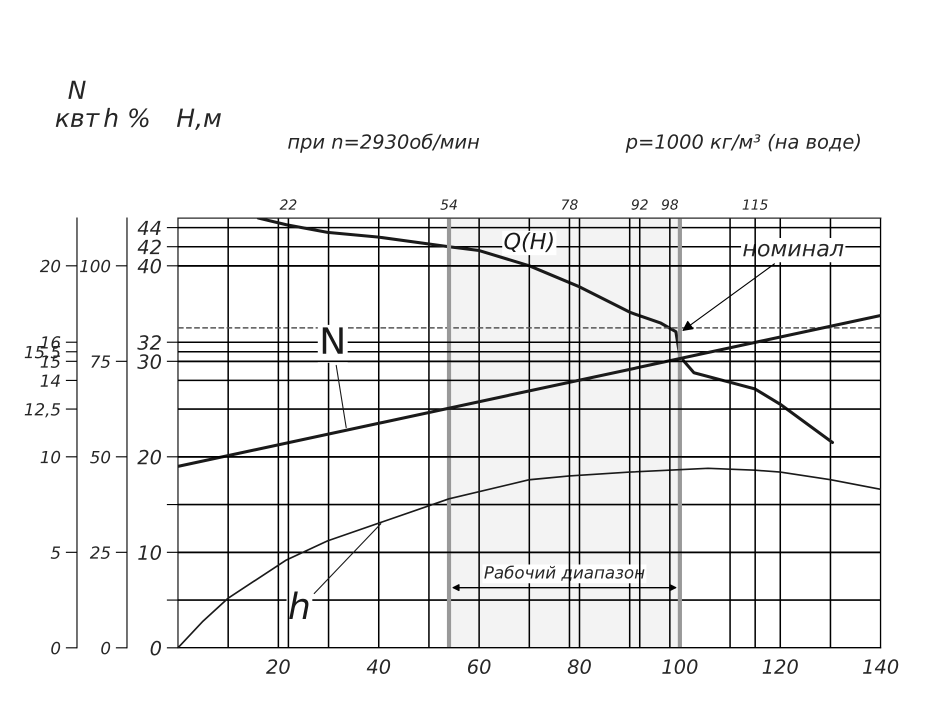 Image resolution: width=927 pixels, height=708 pixels. Describe the element at coordinates (149, 247) in the screenshot. I see `y-tick-label: 42` at that location.